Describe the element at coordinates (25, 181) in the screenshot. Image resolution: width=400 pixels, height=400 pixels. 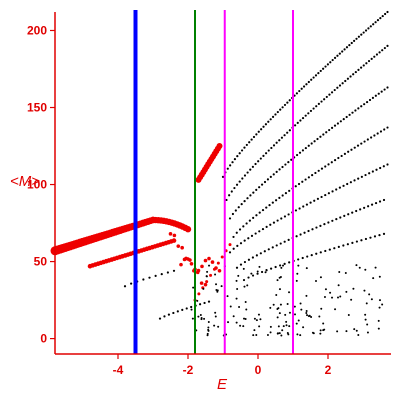
I see `y-axis-label: <M>` at that location.